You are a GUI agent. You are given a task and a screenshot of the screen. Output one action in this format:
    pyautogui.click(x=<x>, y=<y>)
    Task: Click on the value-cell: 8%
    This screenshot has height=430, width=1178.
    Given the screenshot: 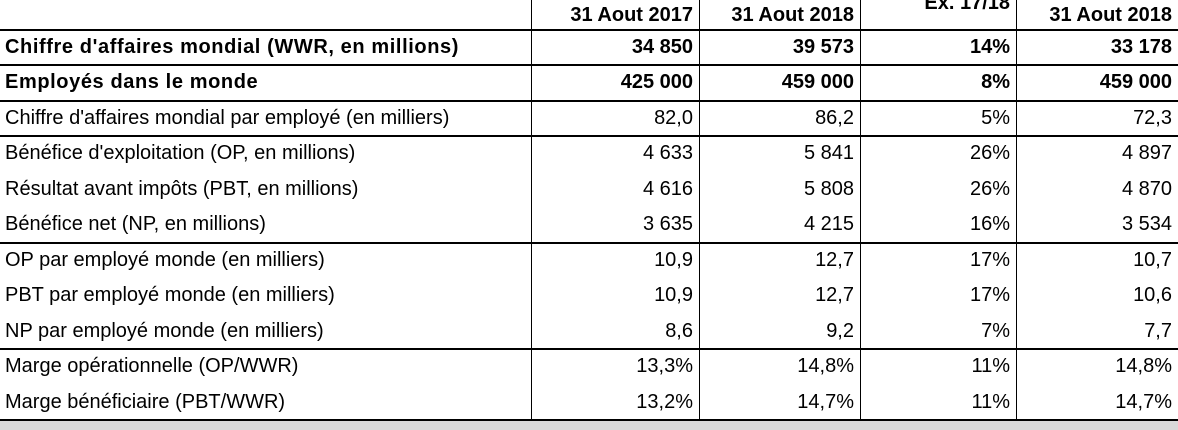 What is the action you would take?
    pyautogui.click(x=995, y=82)
    